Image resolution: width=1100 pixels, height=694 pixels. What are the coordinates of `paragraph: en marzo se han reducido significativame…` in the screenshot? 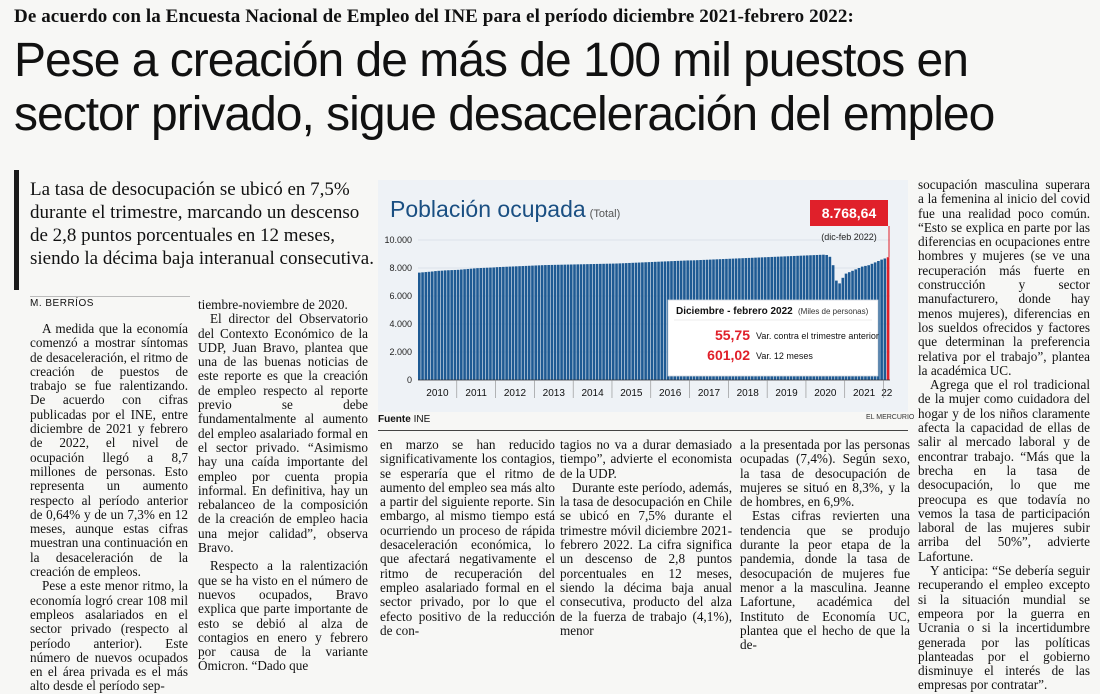 It's located at (467, 537).